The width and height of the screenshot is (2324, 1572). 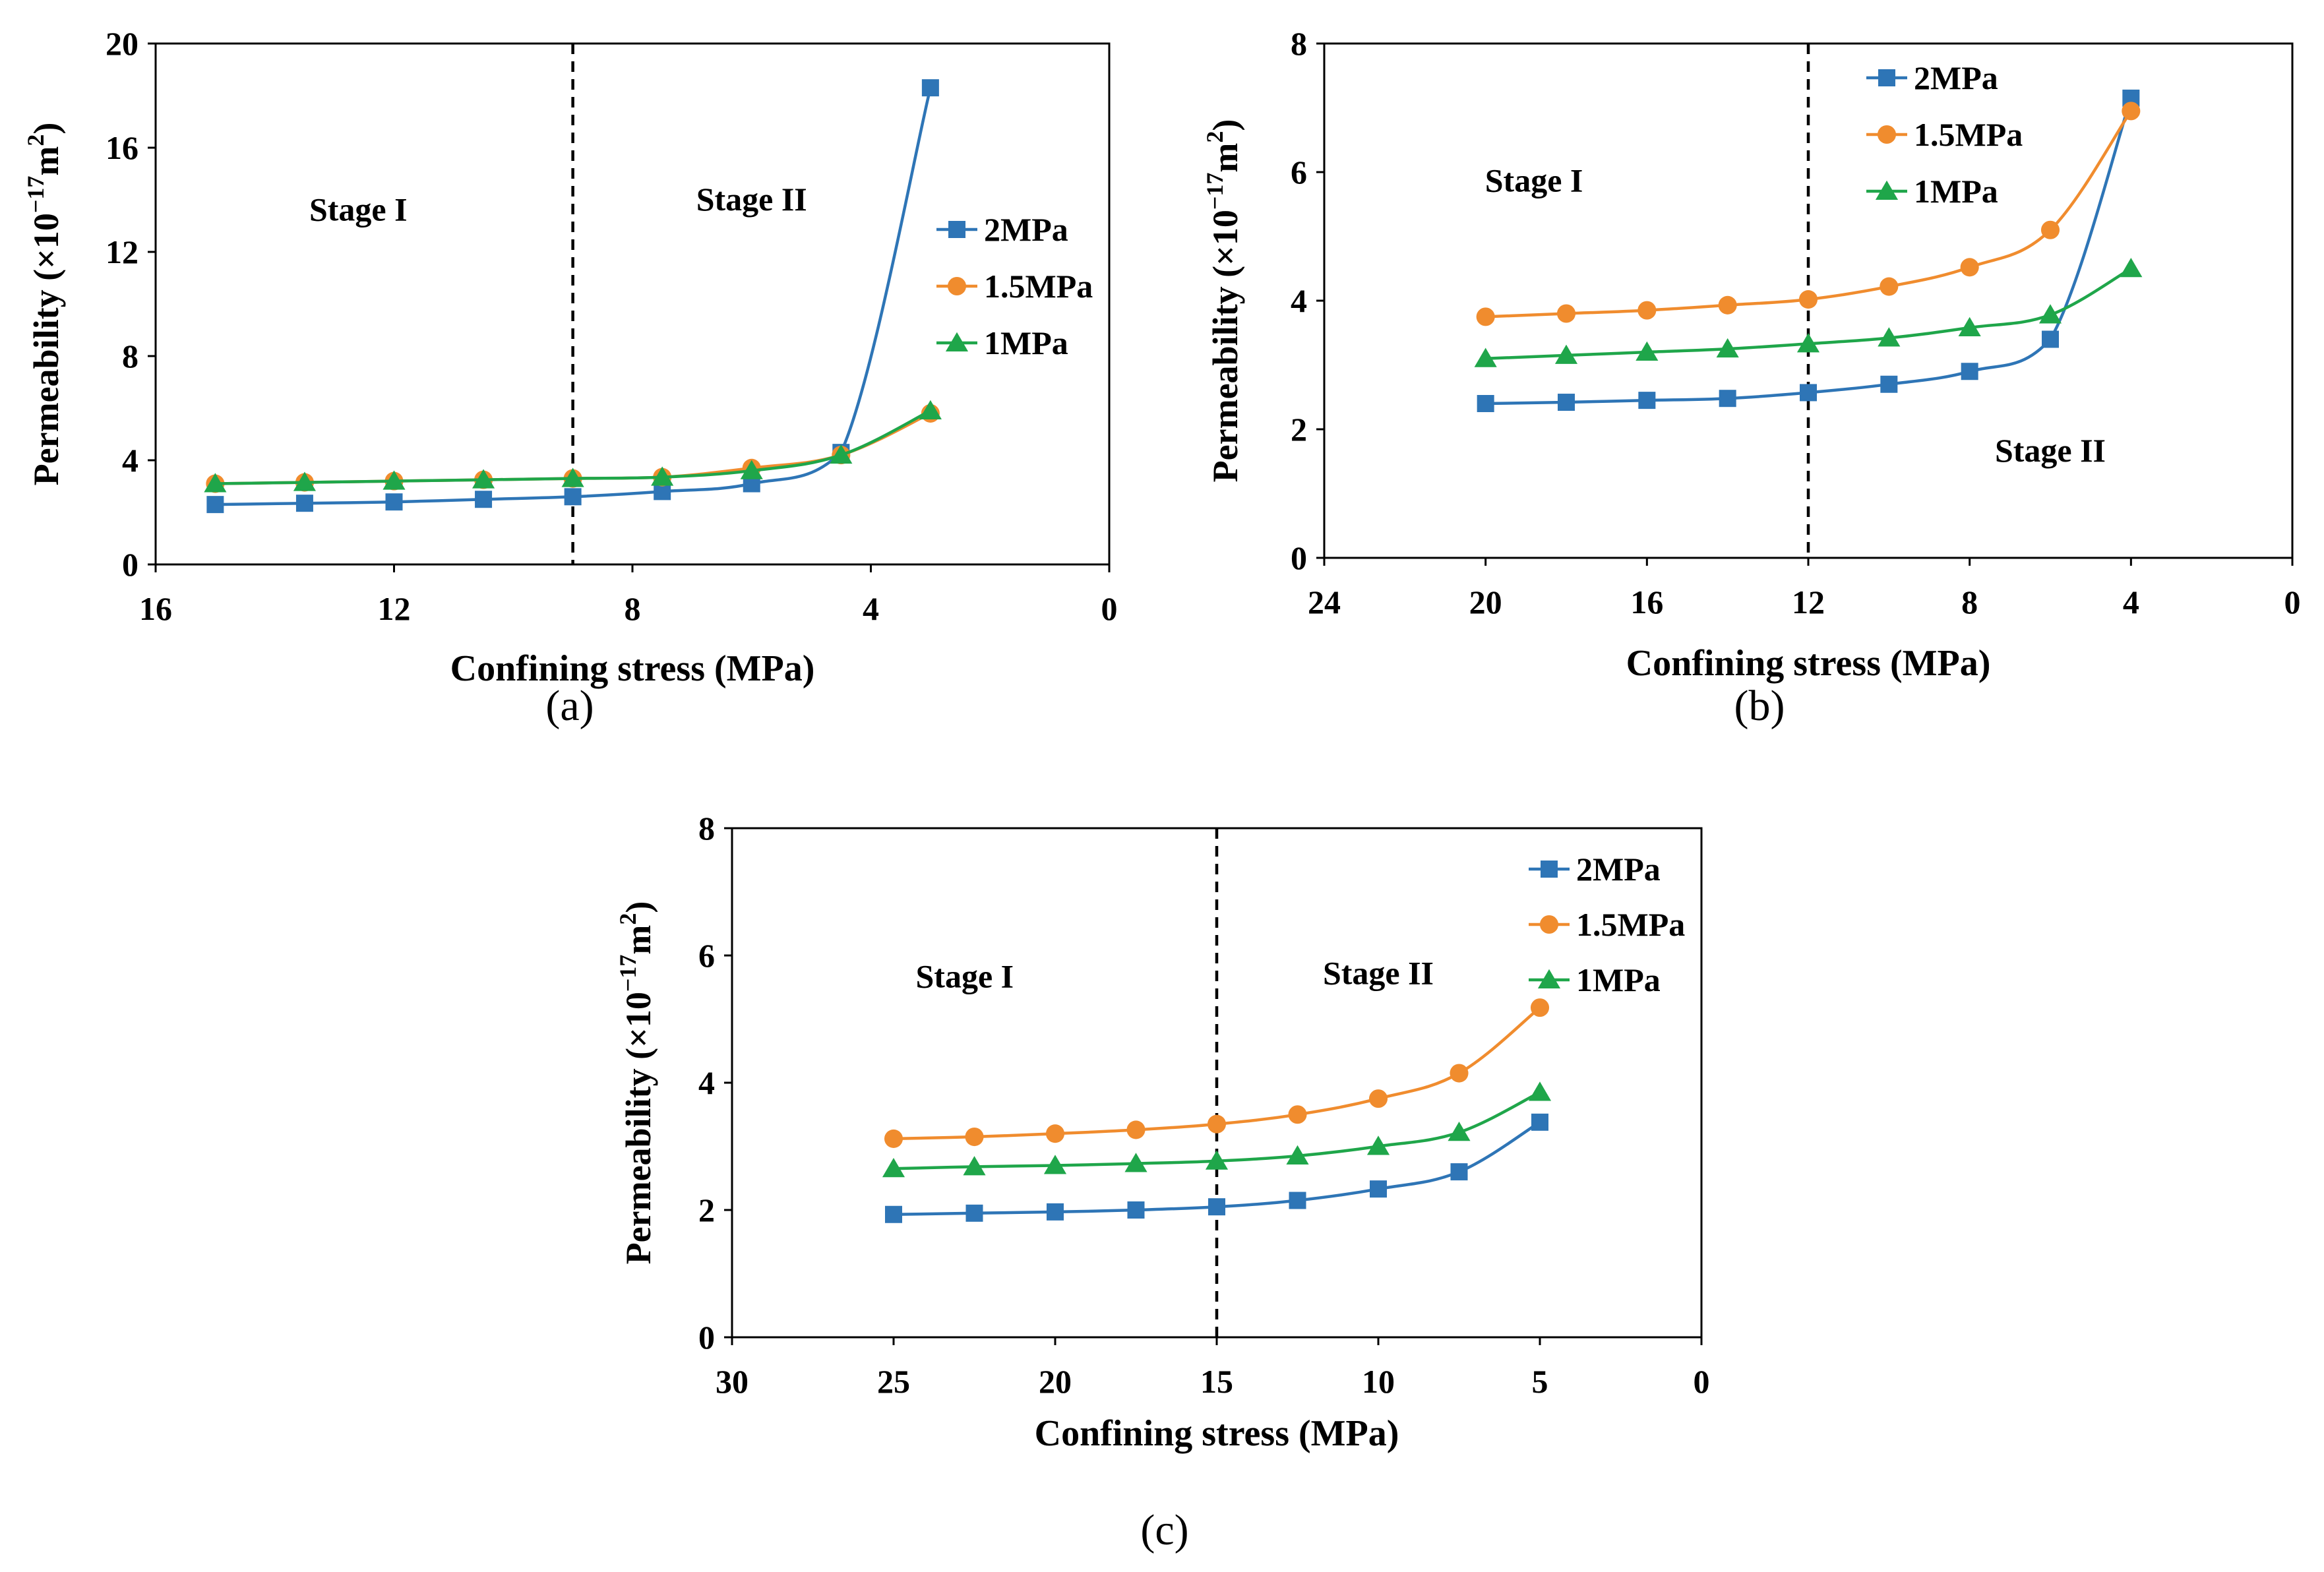 I want to click on x-tick-label: 24, so click(x=1324, y=602).